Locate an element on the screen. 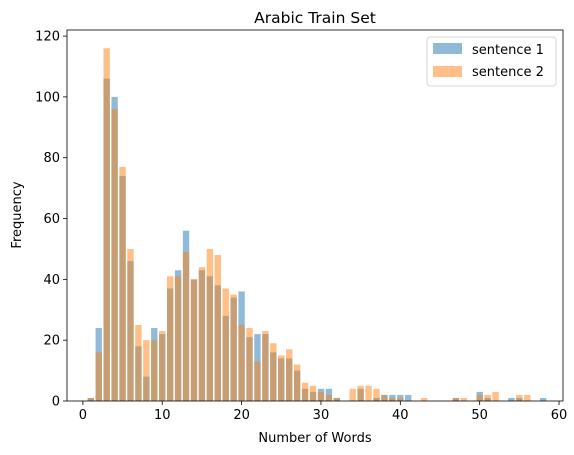 This screenshot has width=574, height=455. legend: sentence 1 sentence 2 is located at coordinates (491, 61).